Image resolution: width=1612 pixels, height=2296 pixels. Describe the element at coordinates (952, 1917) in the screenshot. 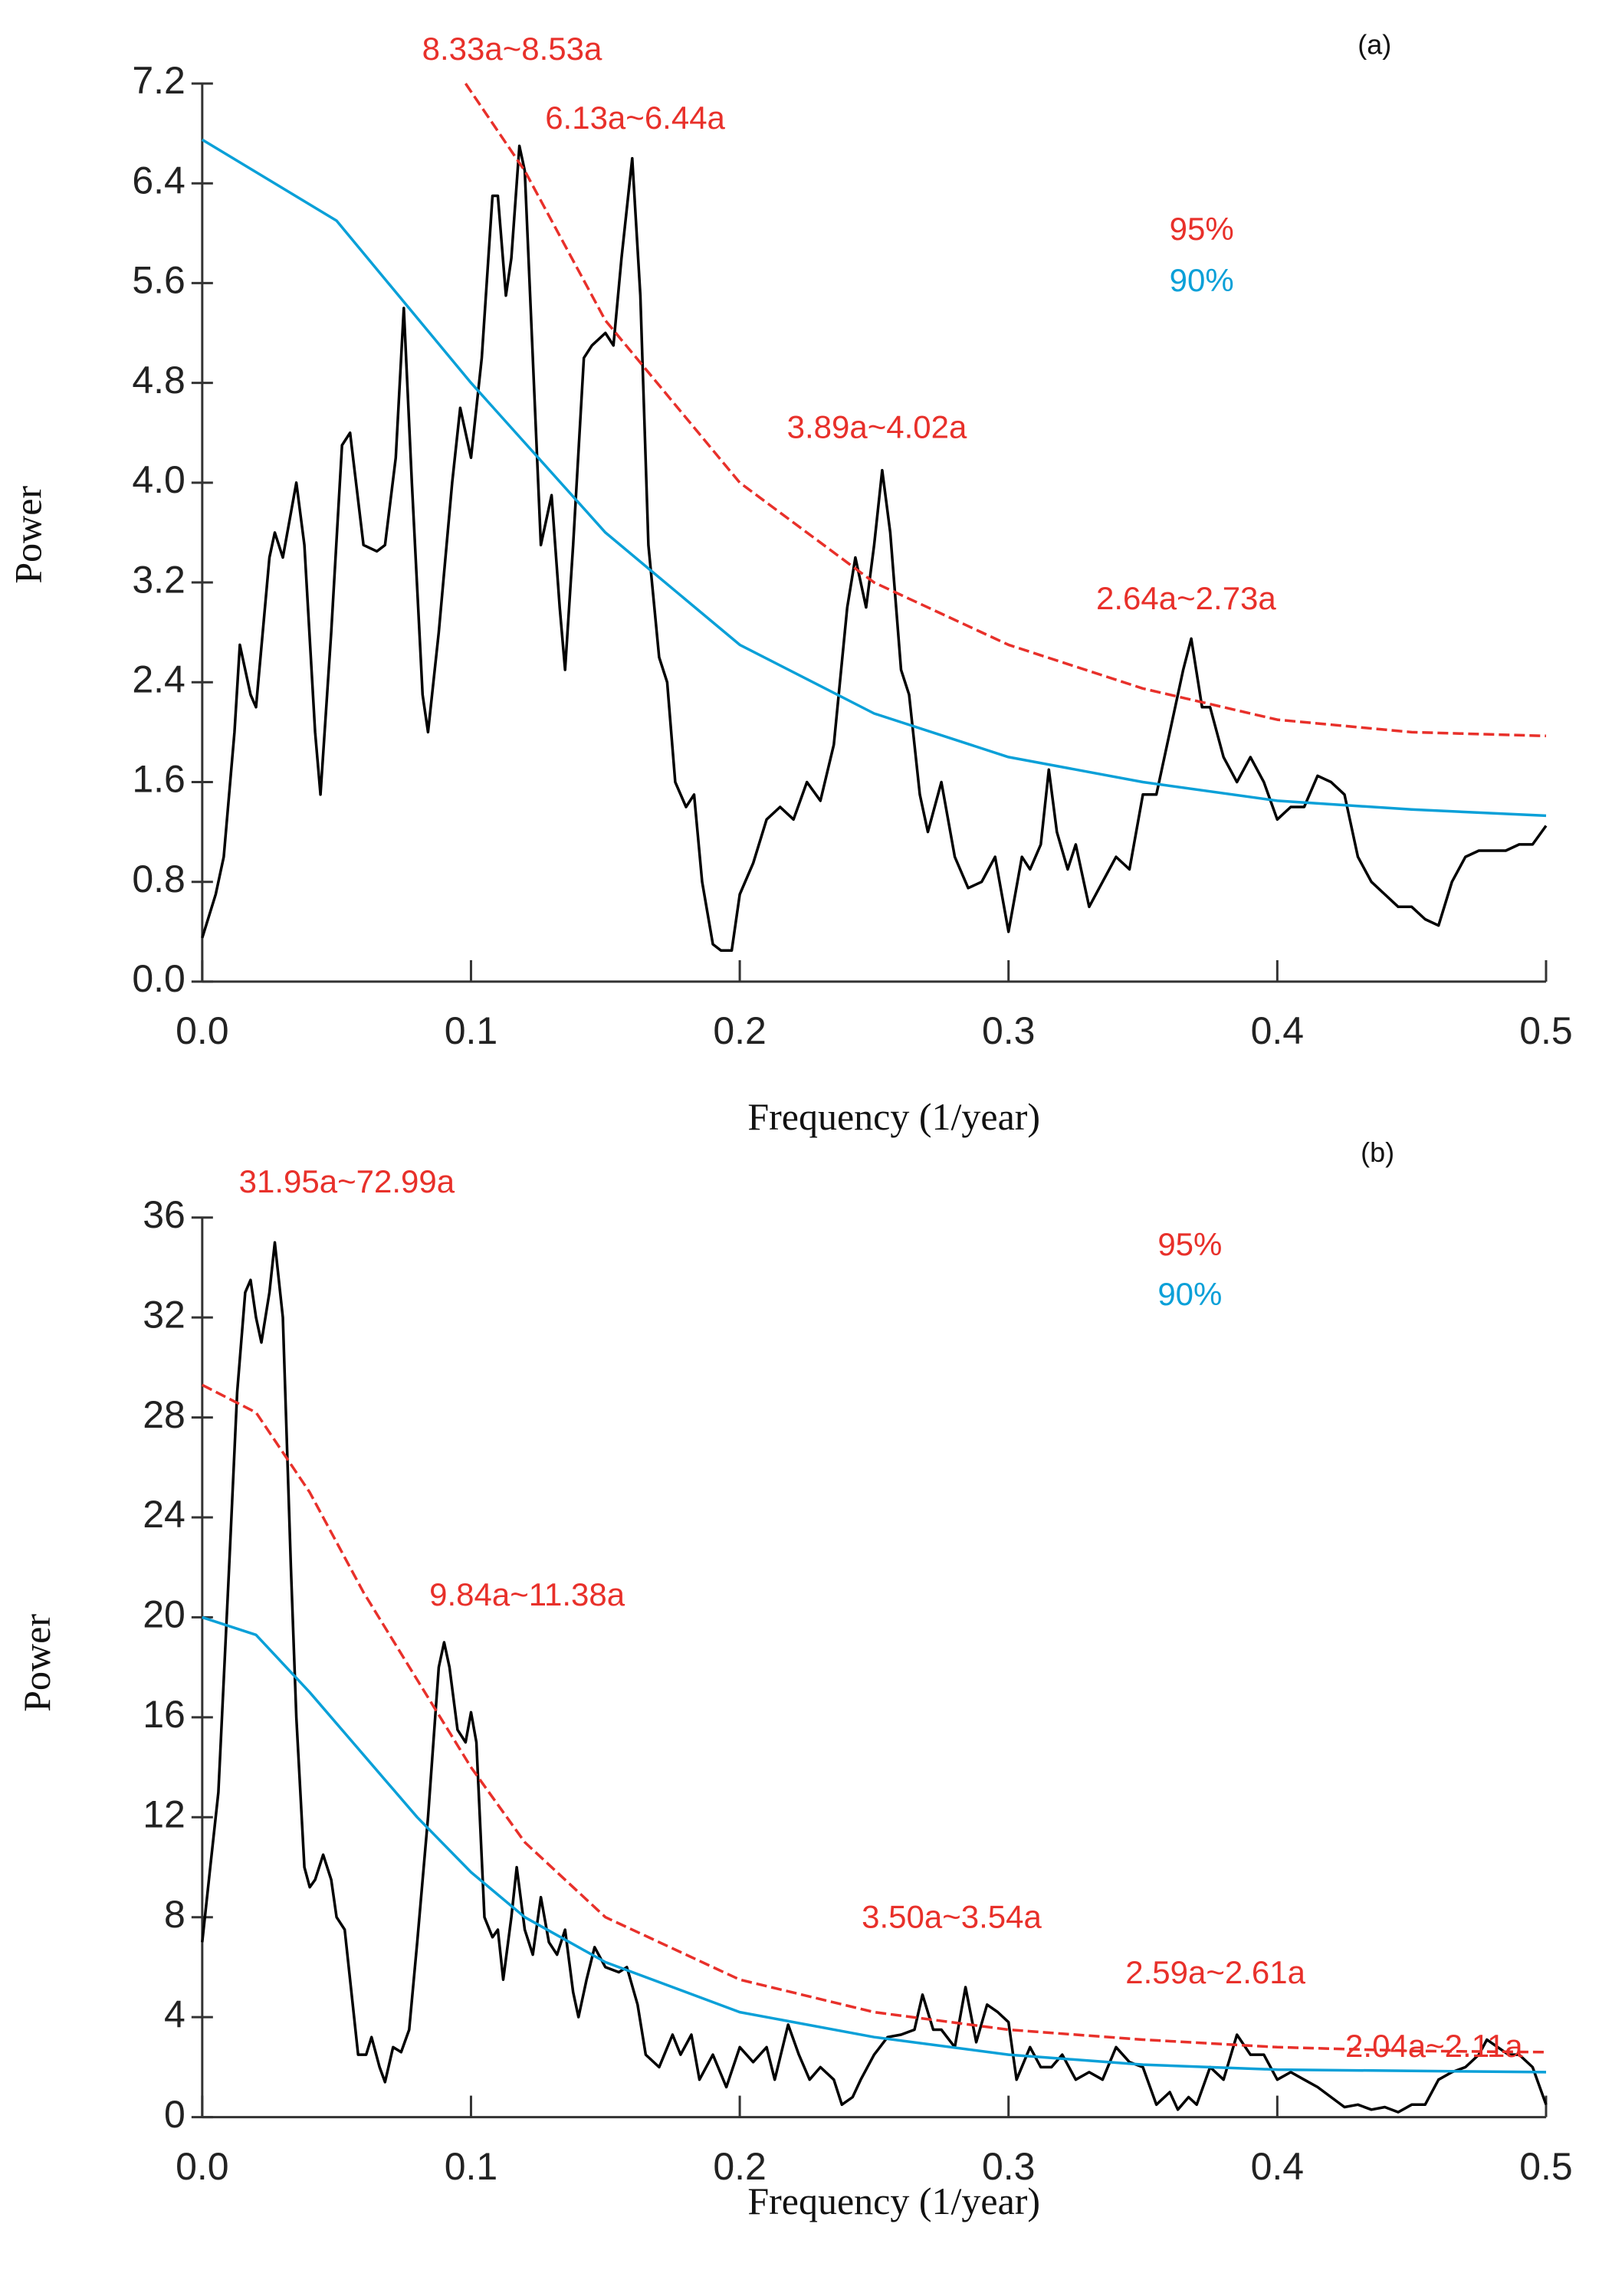

I see `annotation: 3.50a~3.54a` at that location.